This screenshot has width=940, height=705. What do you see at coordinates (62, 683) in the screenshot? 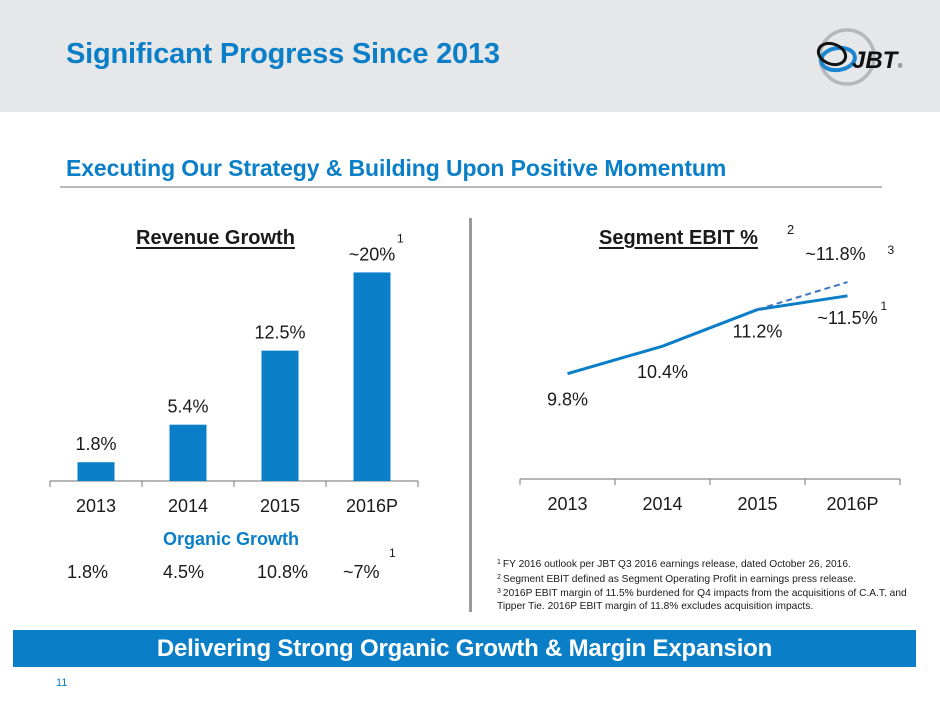
I see `page-number: 11` at bounding box center [62, 683].